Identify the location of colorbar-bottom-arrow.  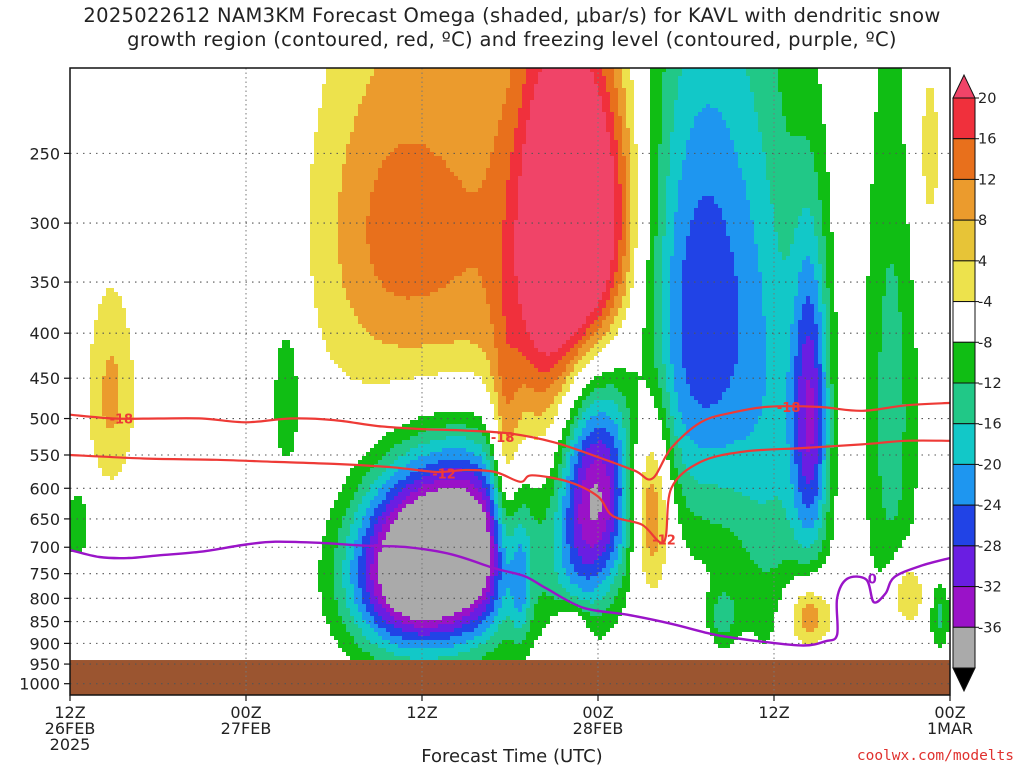
(964, 680).